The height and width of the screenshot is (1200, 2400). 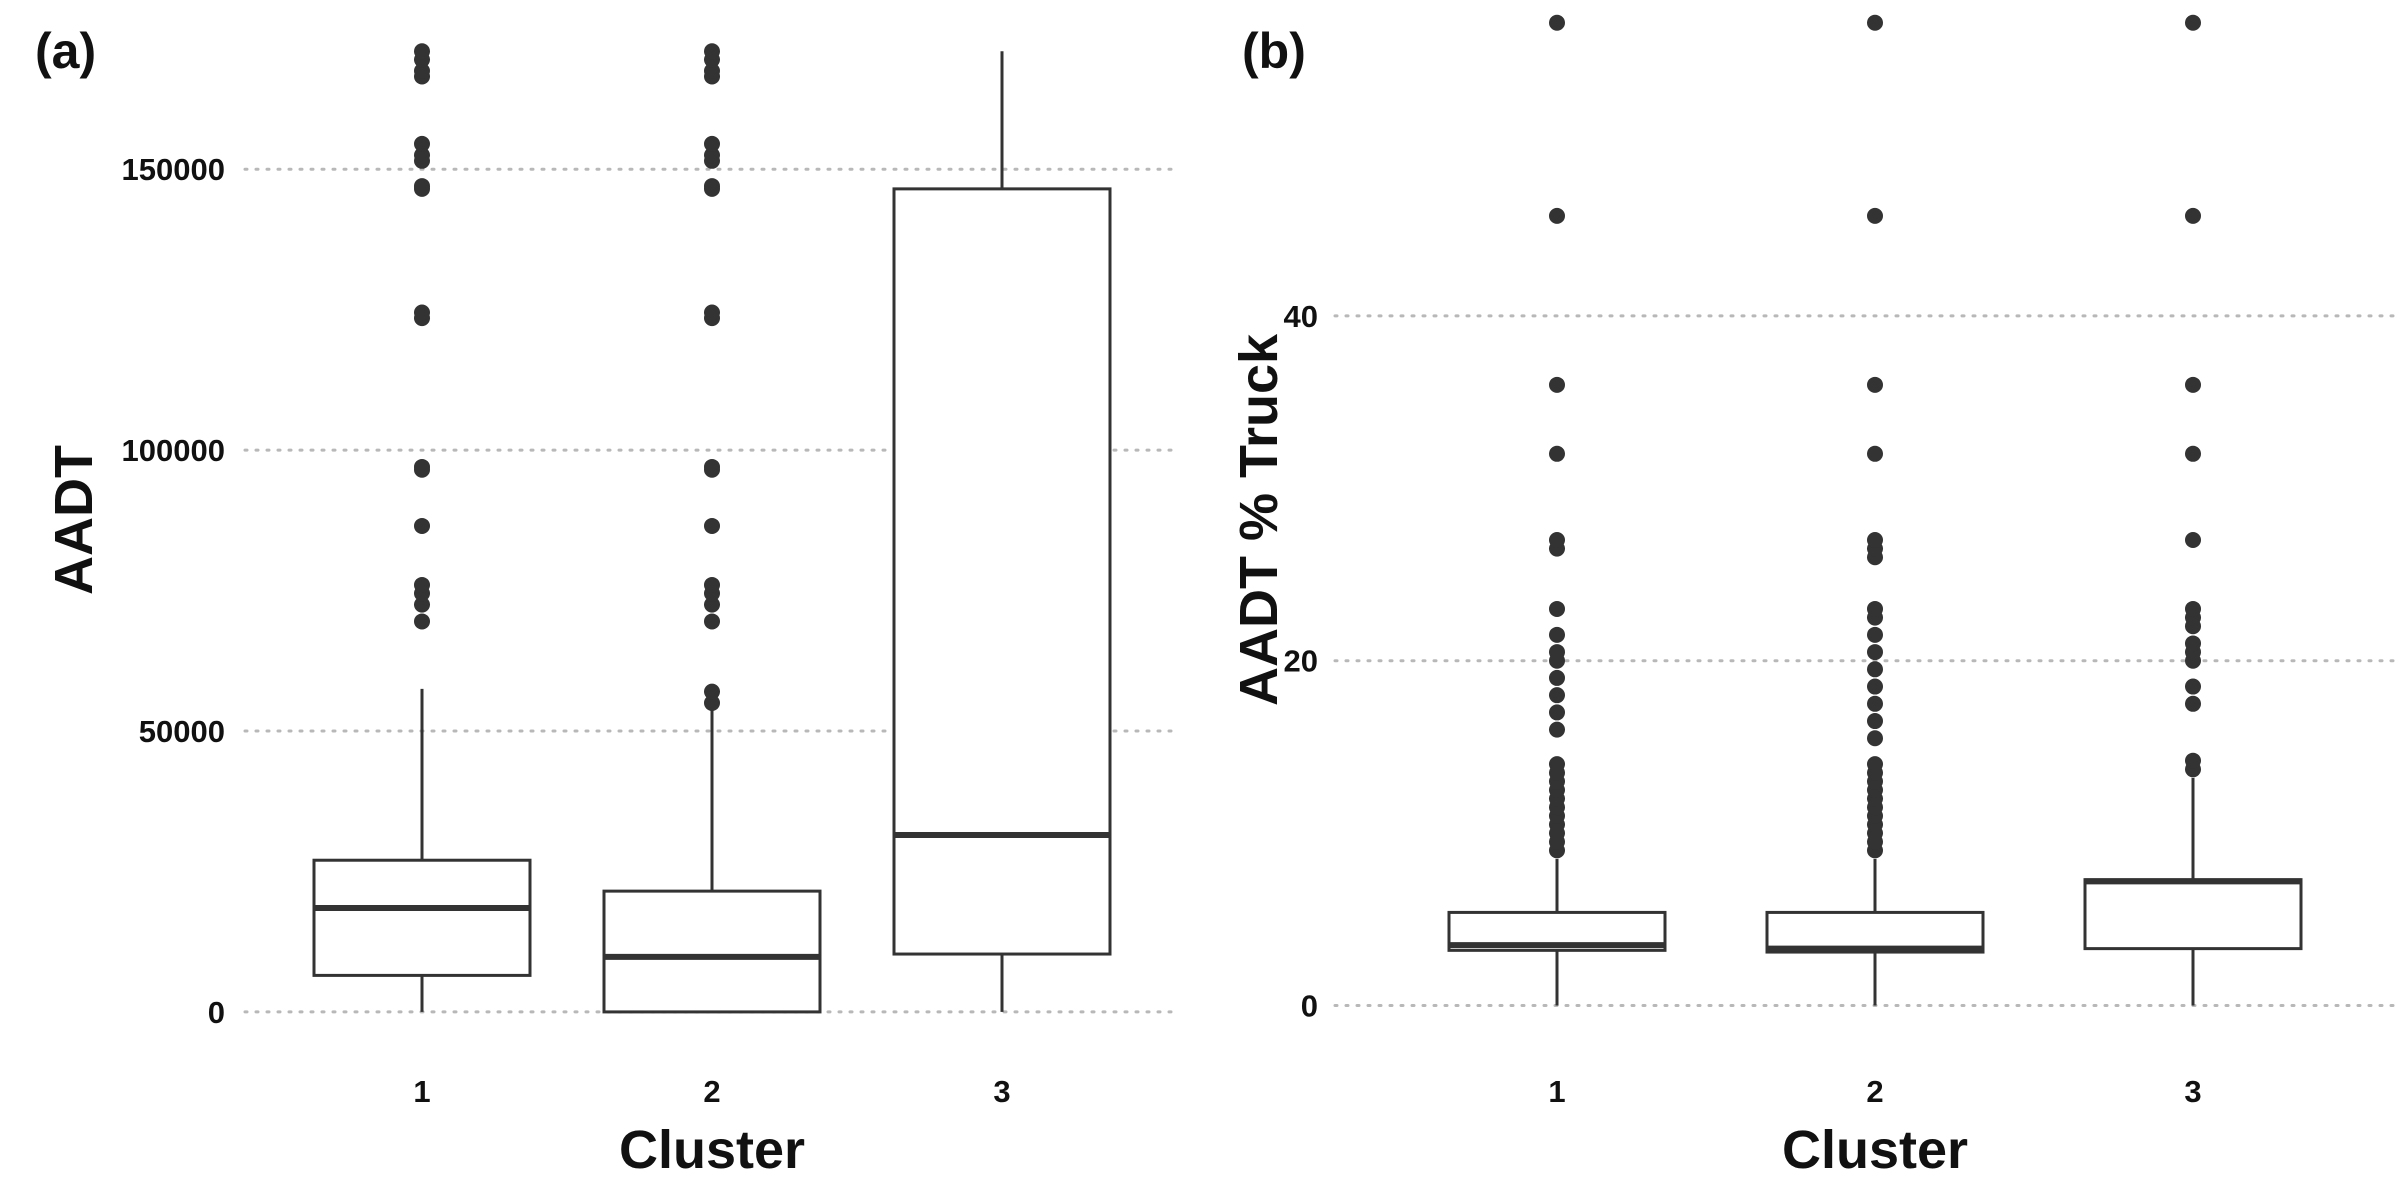 I want to click on panel-b-y-tick-label: 40, so click(x=1301, y=316).